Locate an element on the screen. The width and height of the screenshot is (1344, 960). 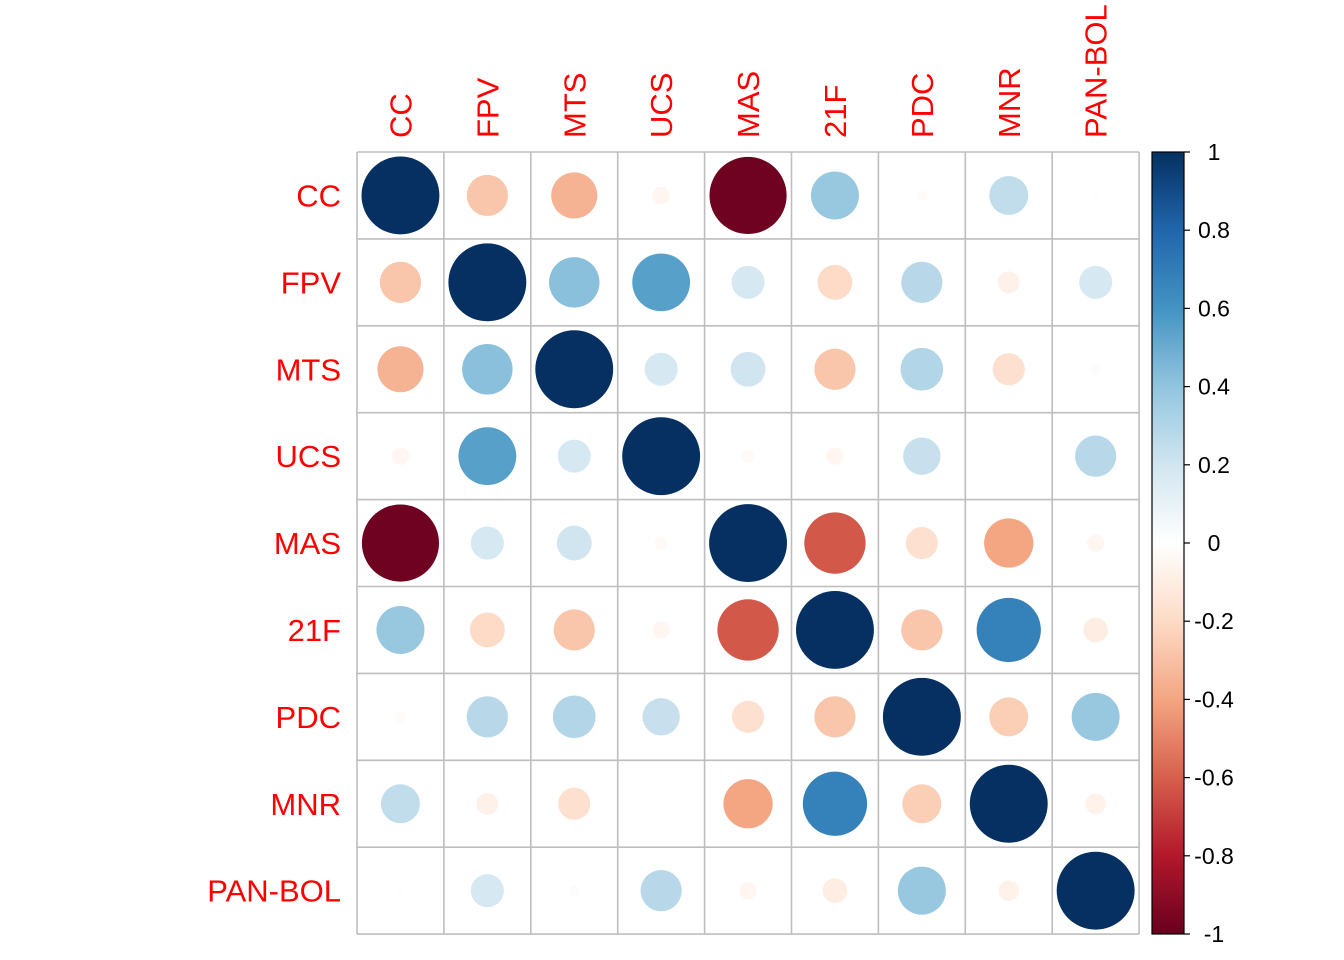
corr-circle-21f-cc is located at coordinates (400, 629).